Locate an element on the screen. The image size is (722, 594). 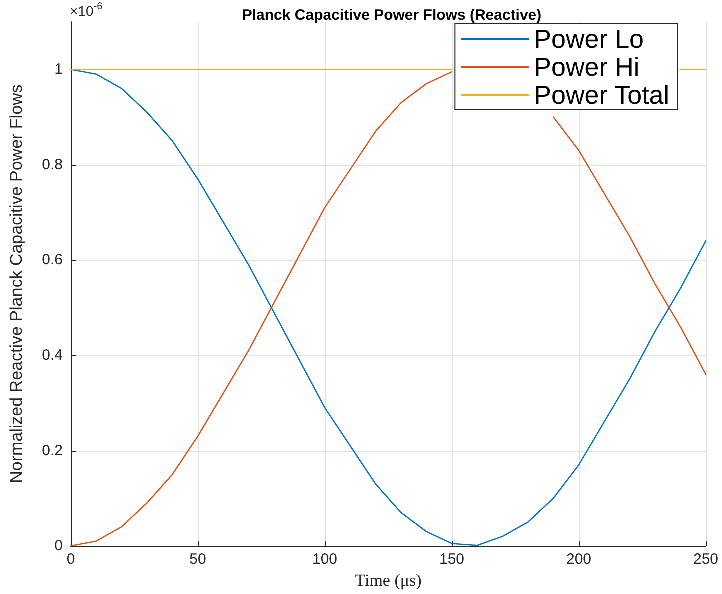
x-tick-label: 250 is located at coordinates (706, 559).